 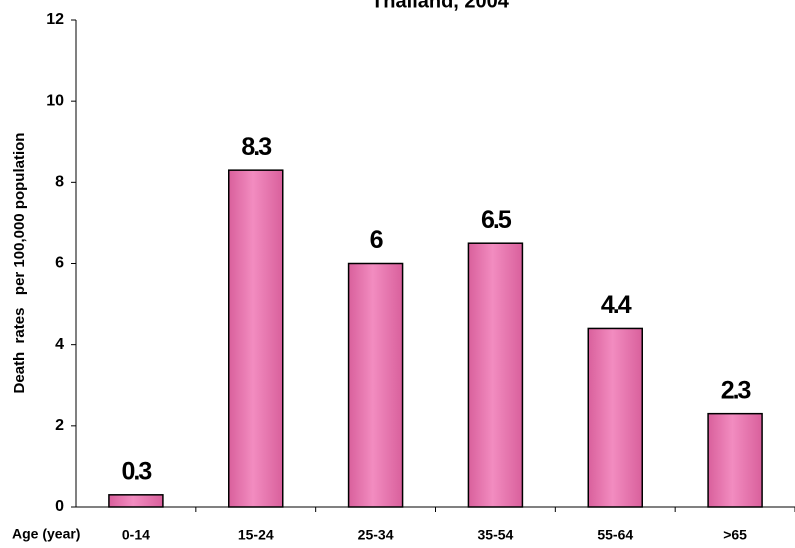 What do you see at coordinates (376, 535) in the screenshot?
I see `x-tick-label: 25-34` at bounding box center [376, 535].